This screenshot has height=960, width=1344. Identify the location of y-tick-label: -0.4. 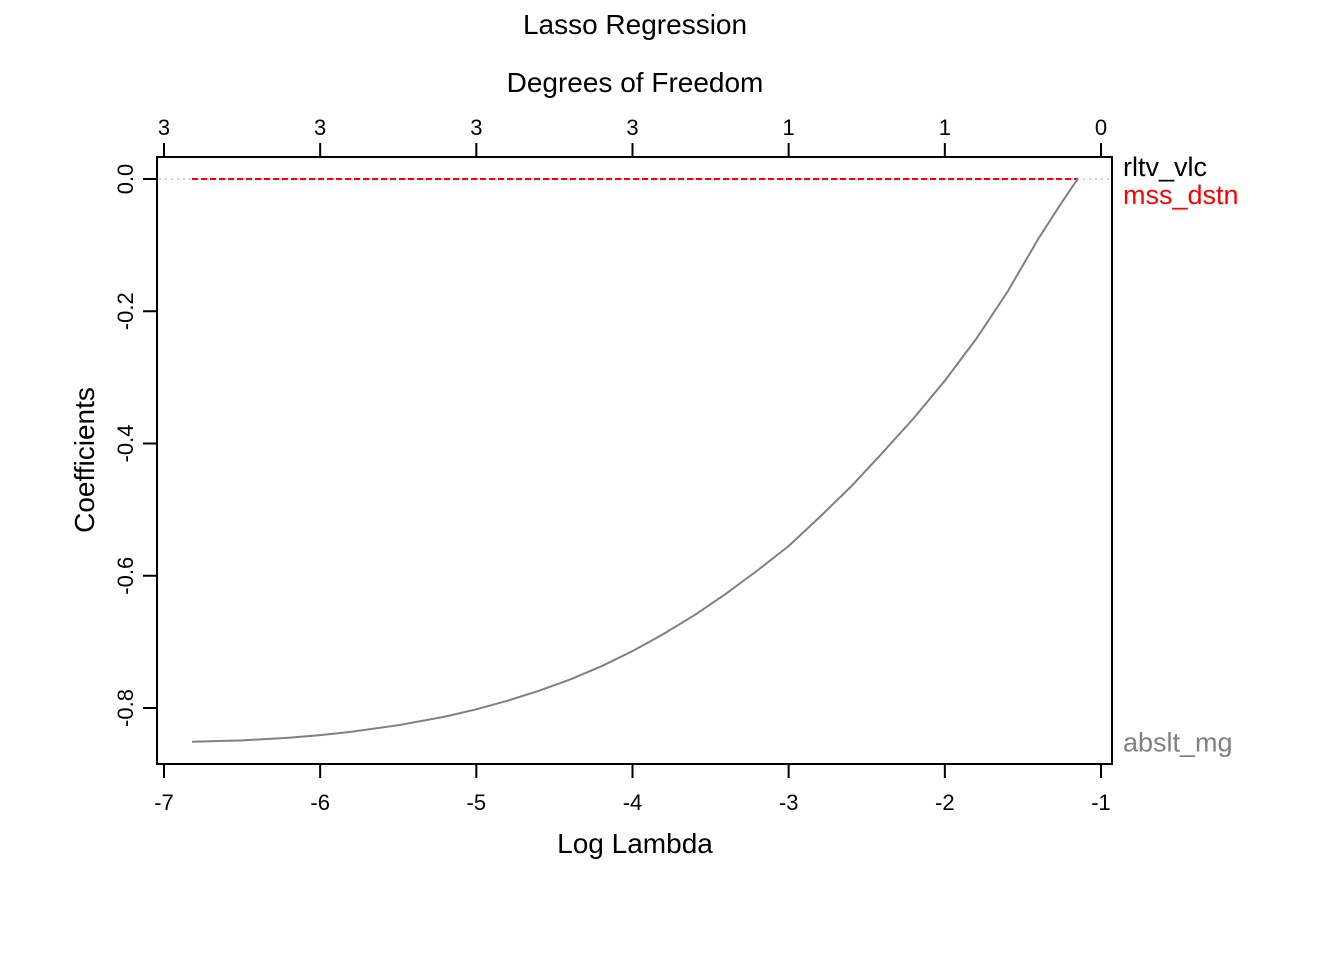
(125, 444).